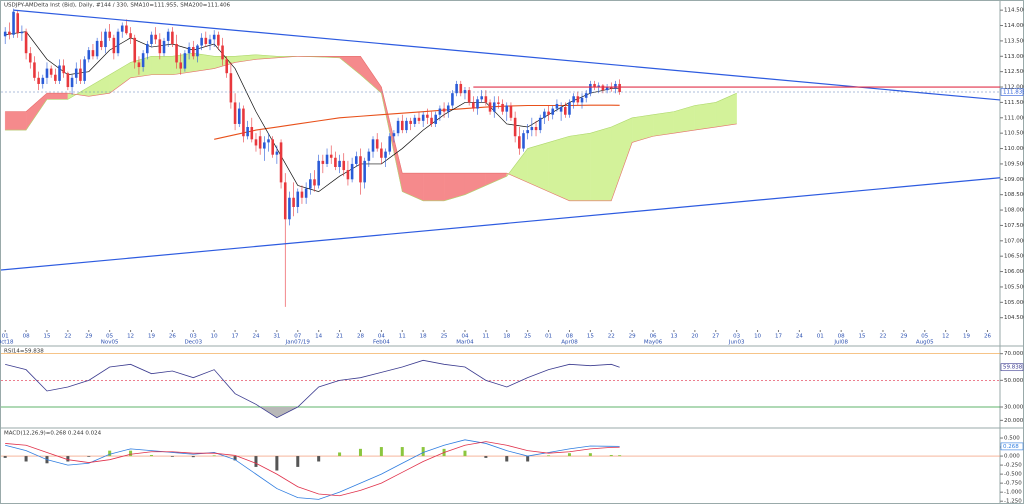 The image size is (1024, 504). Describe the element at coordinates (1013, 501) in the screenshot. I see `y-tick-label: -1.250` at that location.